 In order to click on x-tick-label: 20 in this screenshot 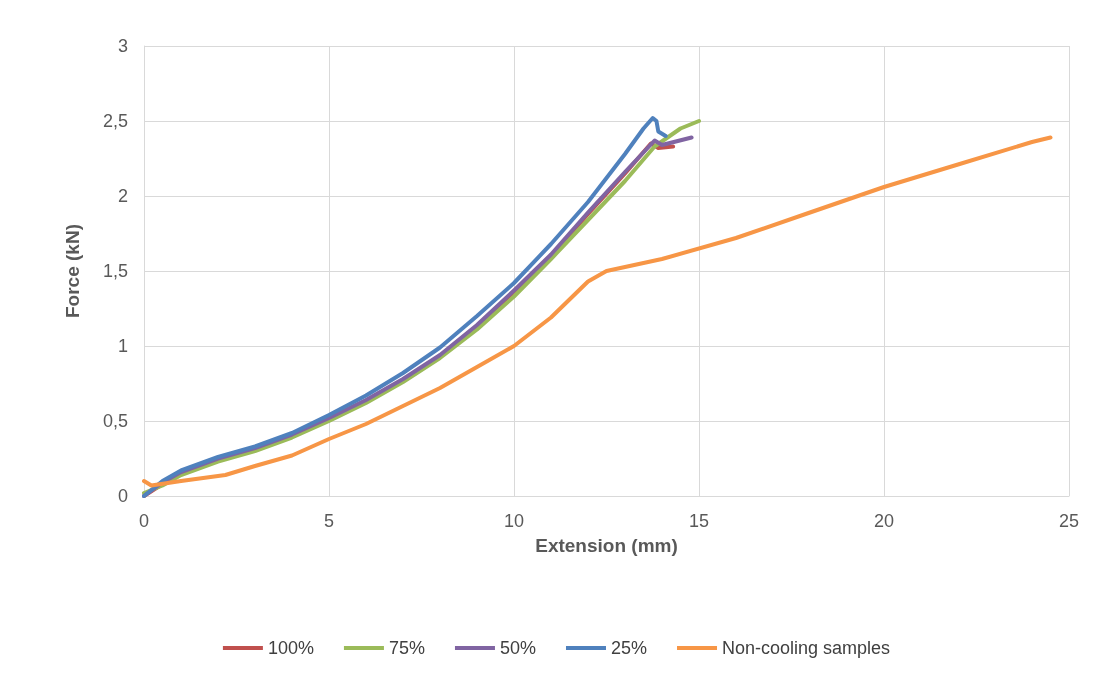, I will do `click(884, 521)`.